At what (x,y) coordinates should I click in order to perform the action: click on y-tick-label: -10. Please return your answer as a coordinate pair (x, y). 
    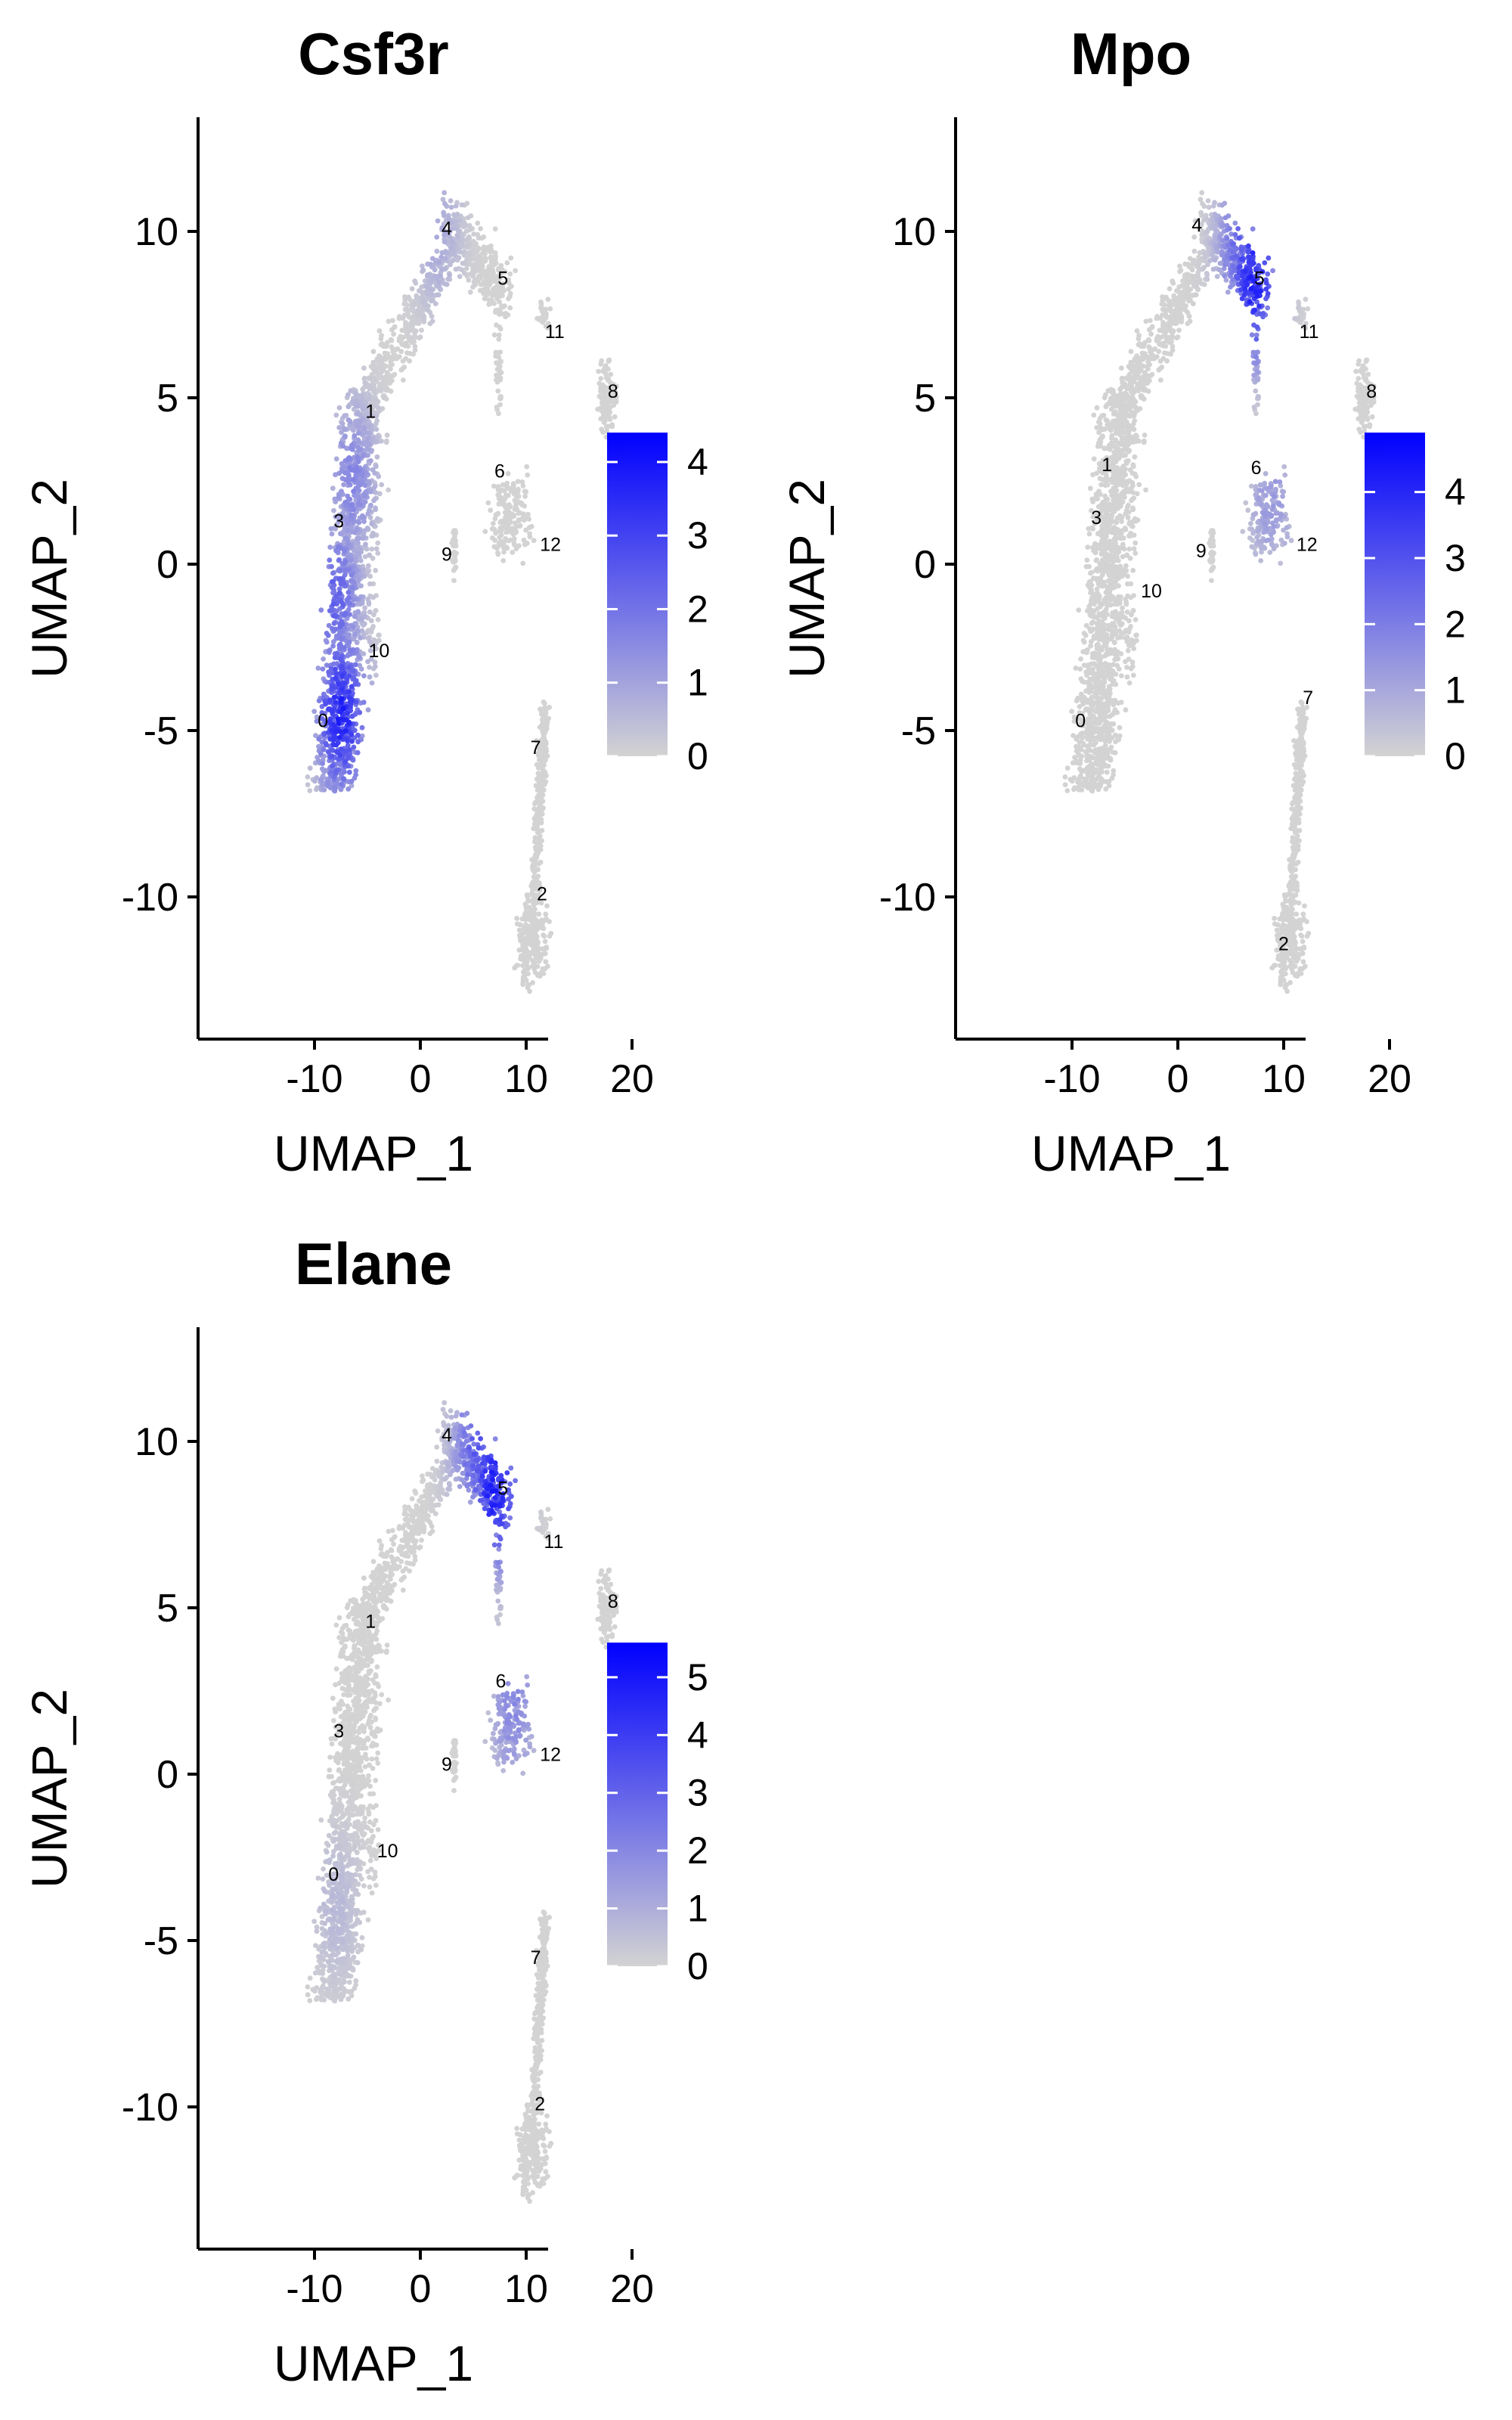
    Looking at the image, I should click on (150, 898).